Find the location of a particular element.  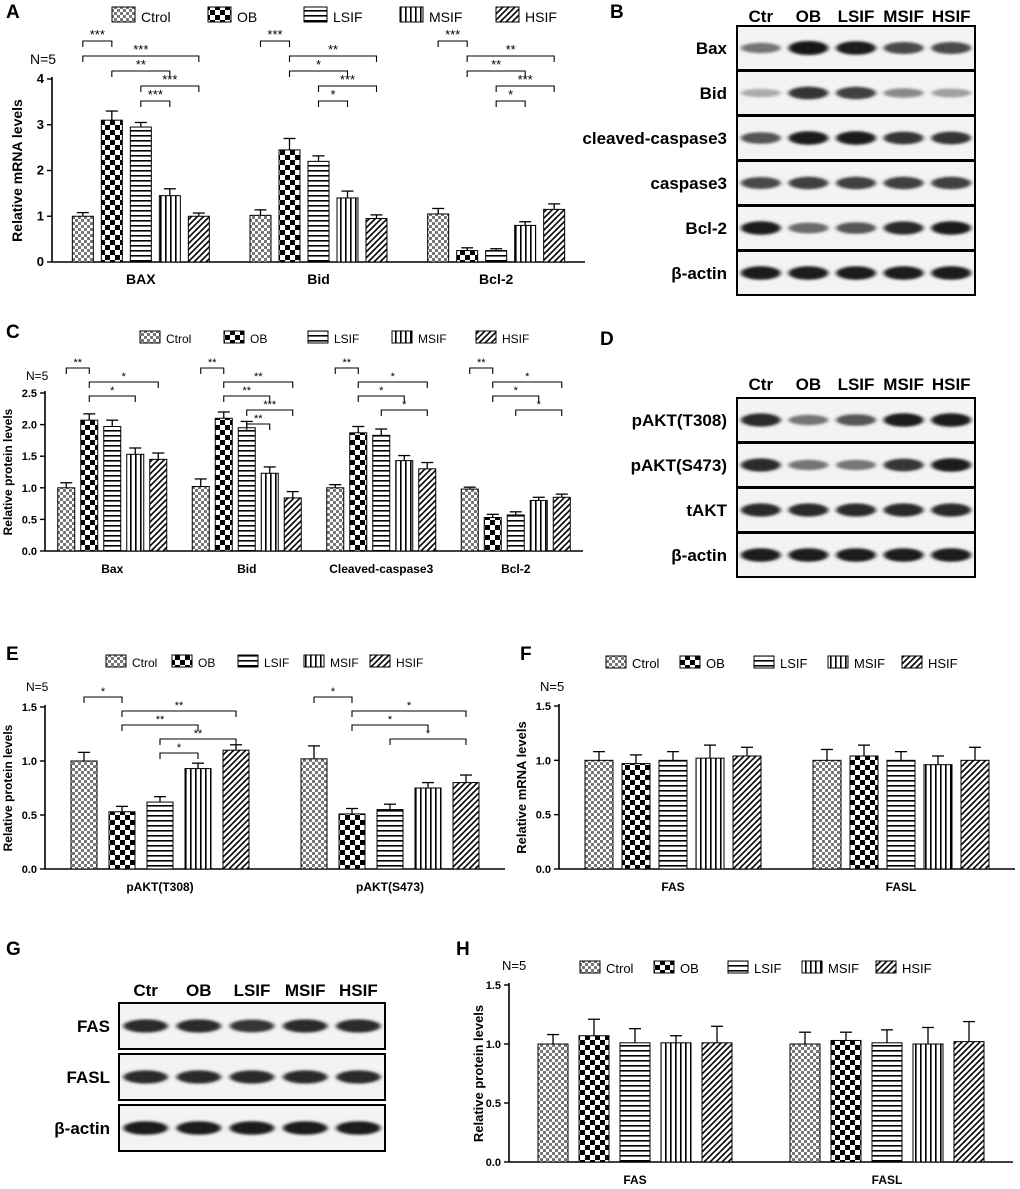

x-category-label: Bid is located at coordinates (318, 279).